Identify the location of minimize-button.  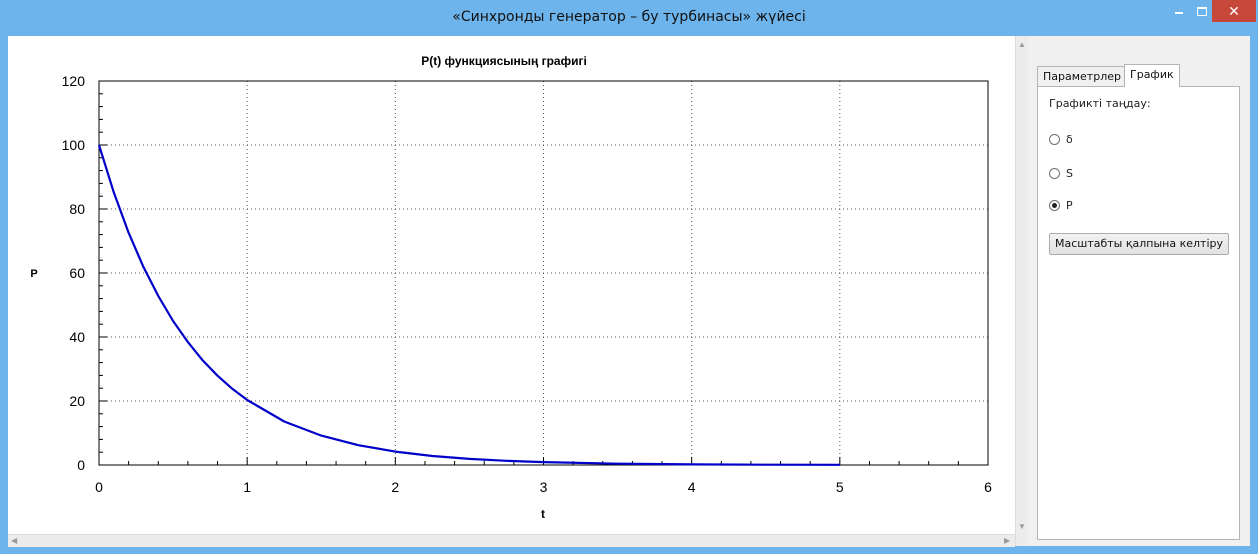
(1179, 11).